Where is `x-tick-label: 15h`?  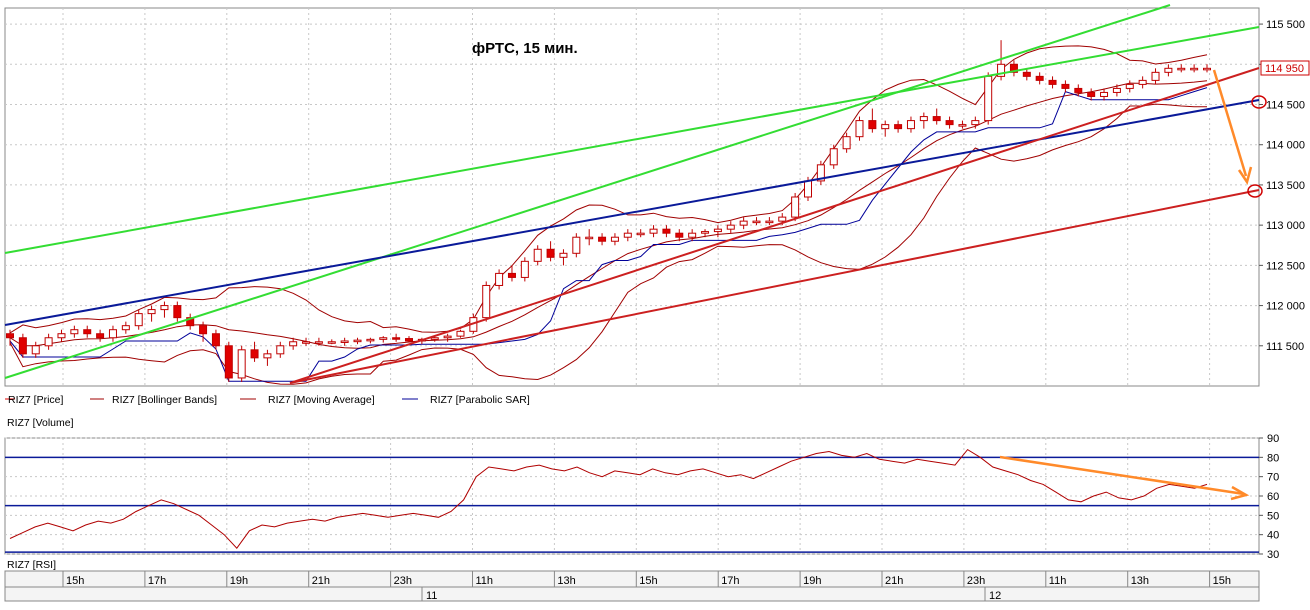 x-tick-label: 15h is located at coordinates (1222, 581).